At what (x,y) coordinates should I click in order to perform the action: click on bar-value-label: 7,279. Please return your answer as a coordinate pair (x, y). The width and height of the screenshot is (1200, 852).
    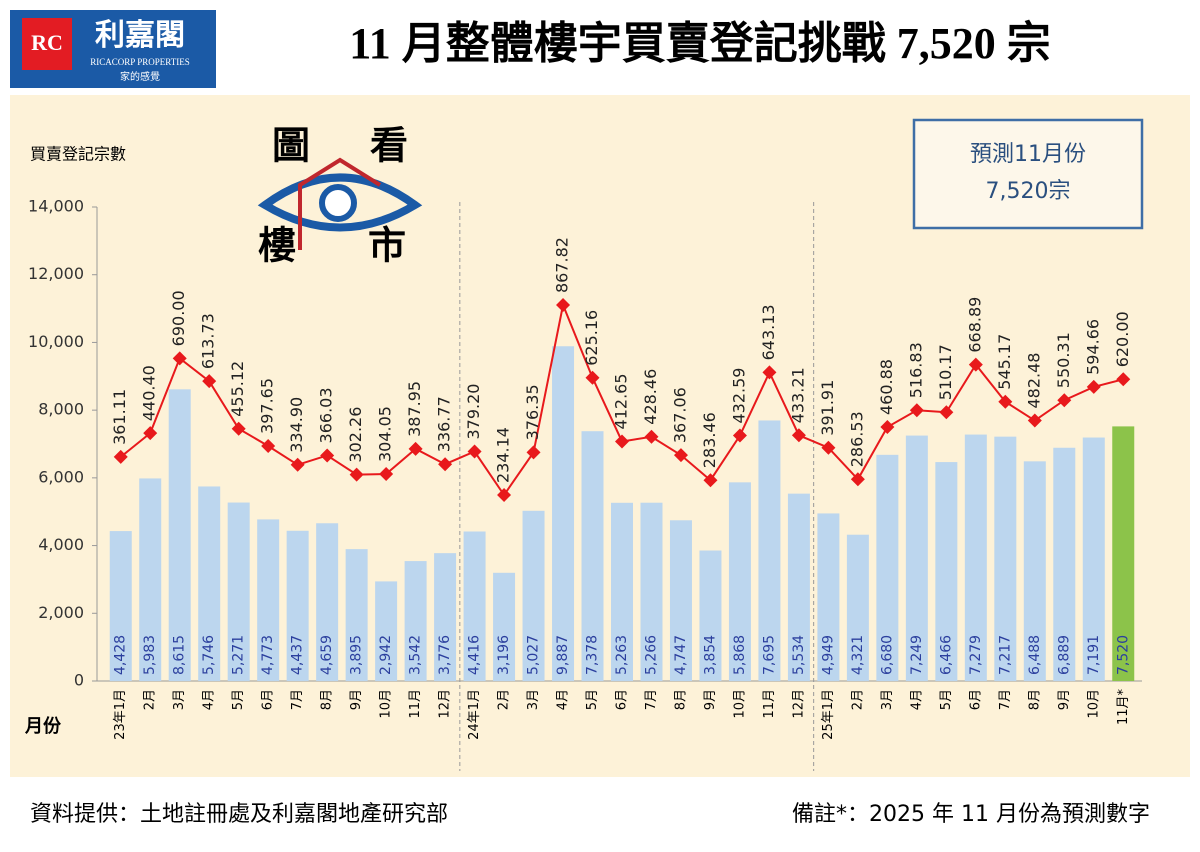
    Looking at the image, I should click on (976, 655).